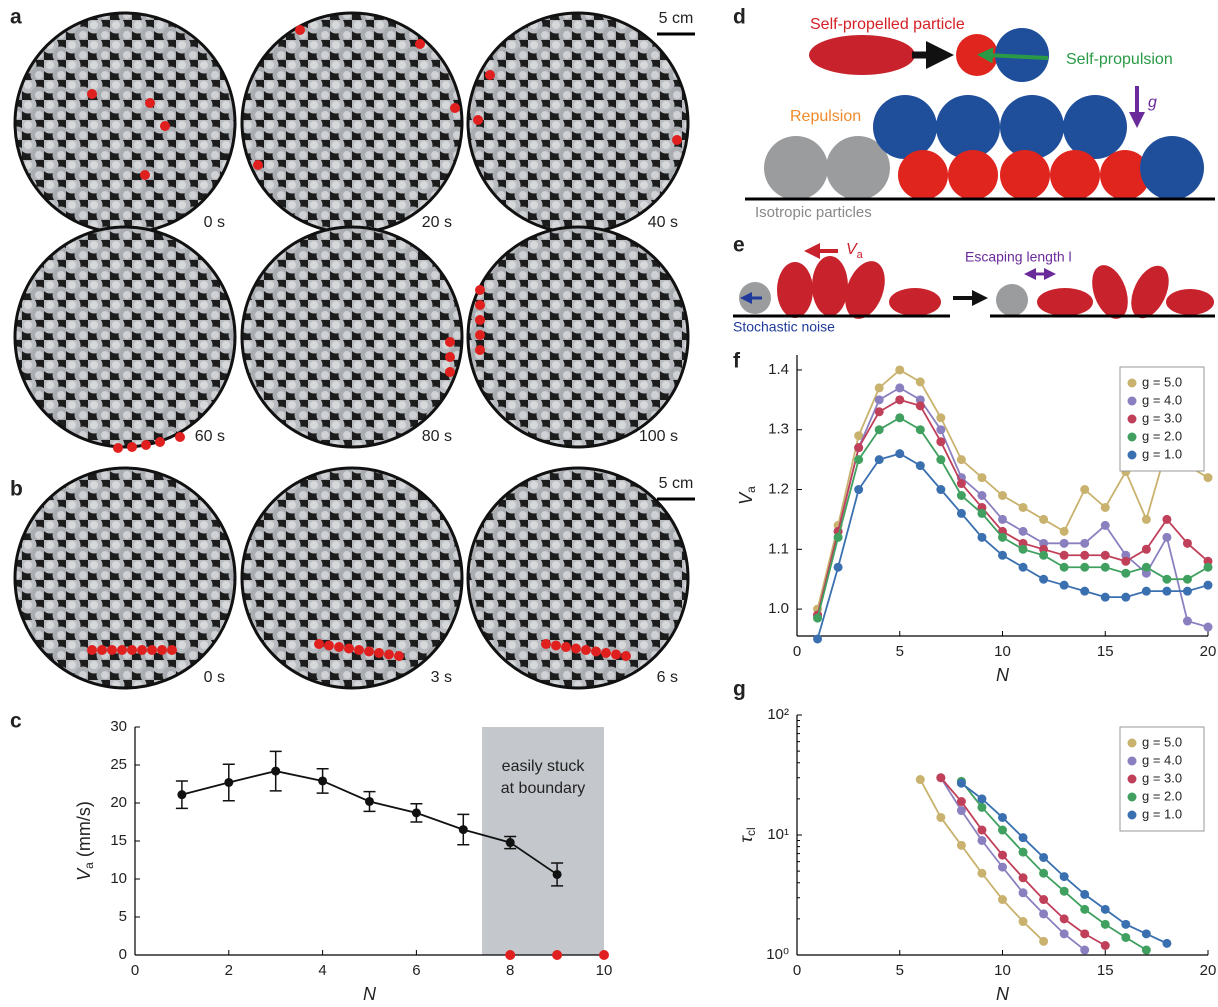  What do you see at coordinates (1162, 417) in the screenshot?
I see `legend-label: g = 3.0` at bounding box center [1162, 417].